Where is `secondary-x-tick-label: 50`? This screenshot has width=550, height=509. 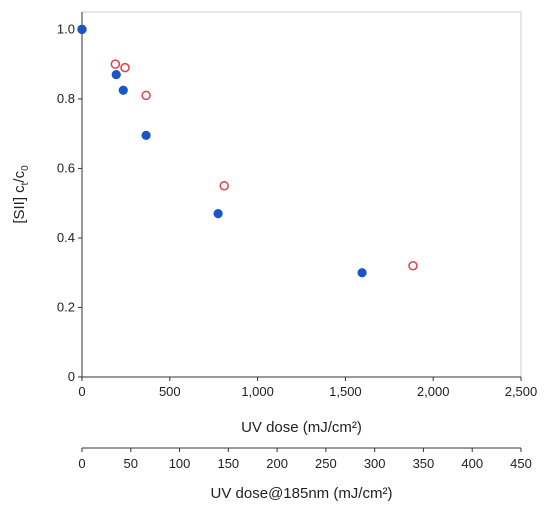 secondary-x-tick-label: 50 is located at coordinates (131, 463).